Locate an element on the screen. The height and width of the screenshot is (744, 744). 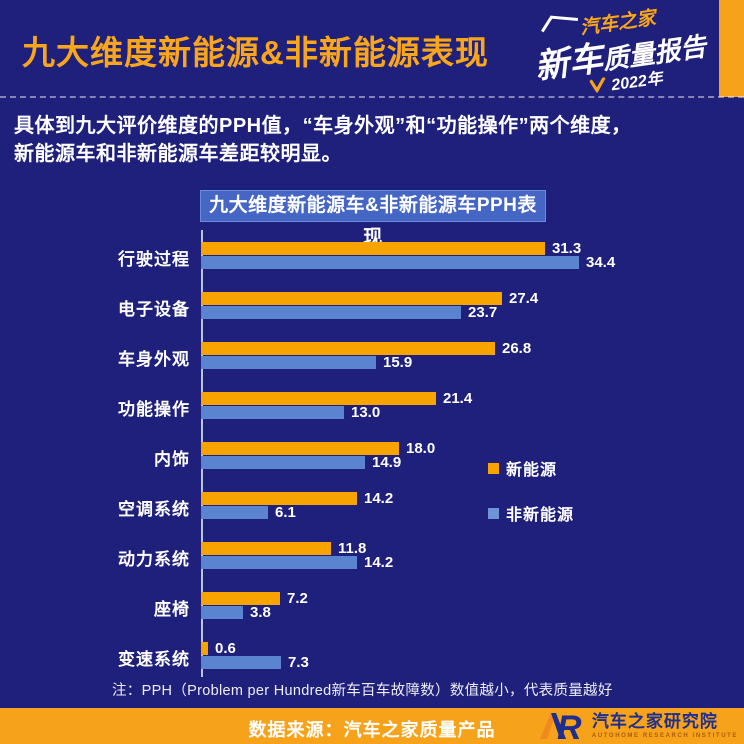
footer-logo-text: 汽车之家研究院 AUTOHOME RESEARCH INSTITUTE is located at coordinates (665, 726).